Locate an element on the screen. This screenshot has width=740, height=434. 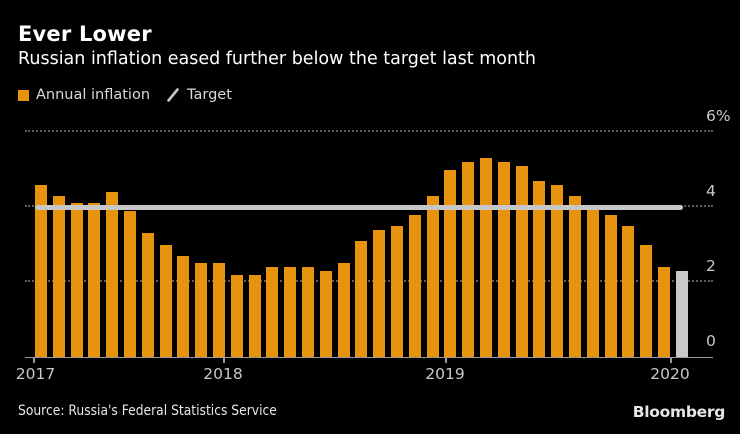
y-axis-label: 0 is located at coordinates (711, 340).